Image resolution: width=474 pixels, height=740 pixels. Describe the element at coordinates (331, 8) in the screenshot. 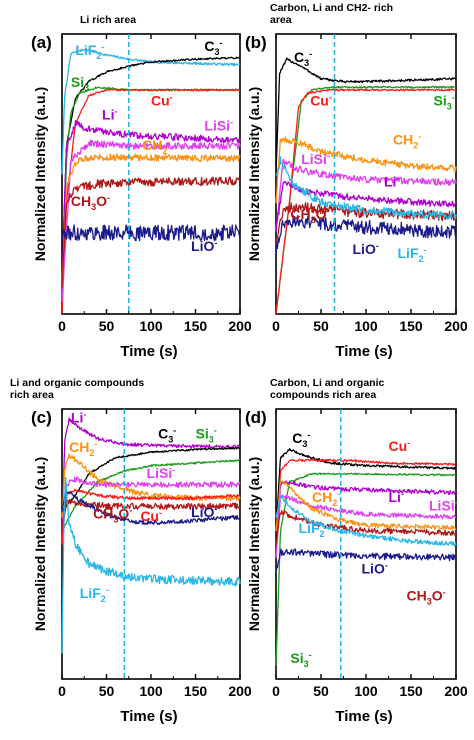

I see `area-note: Carbon, Li and CH2- rich` at that location.